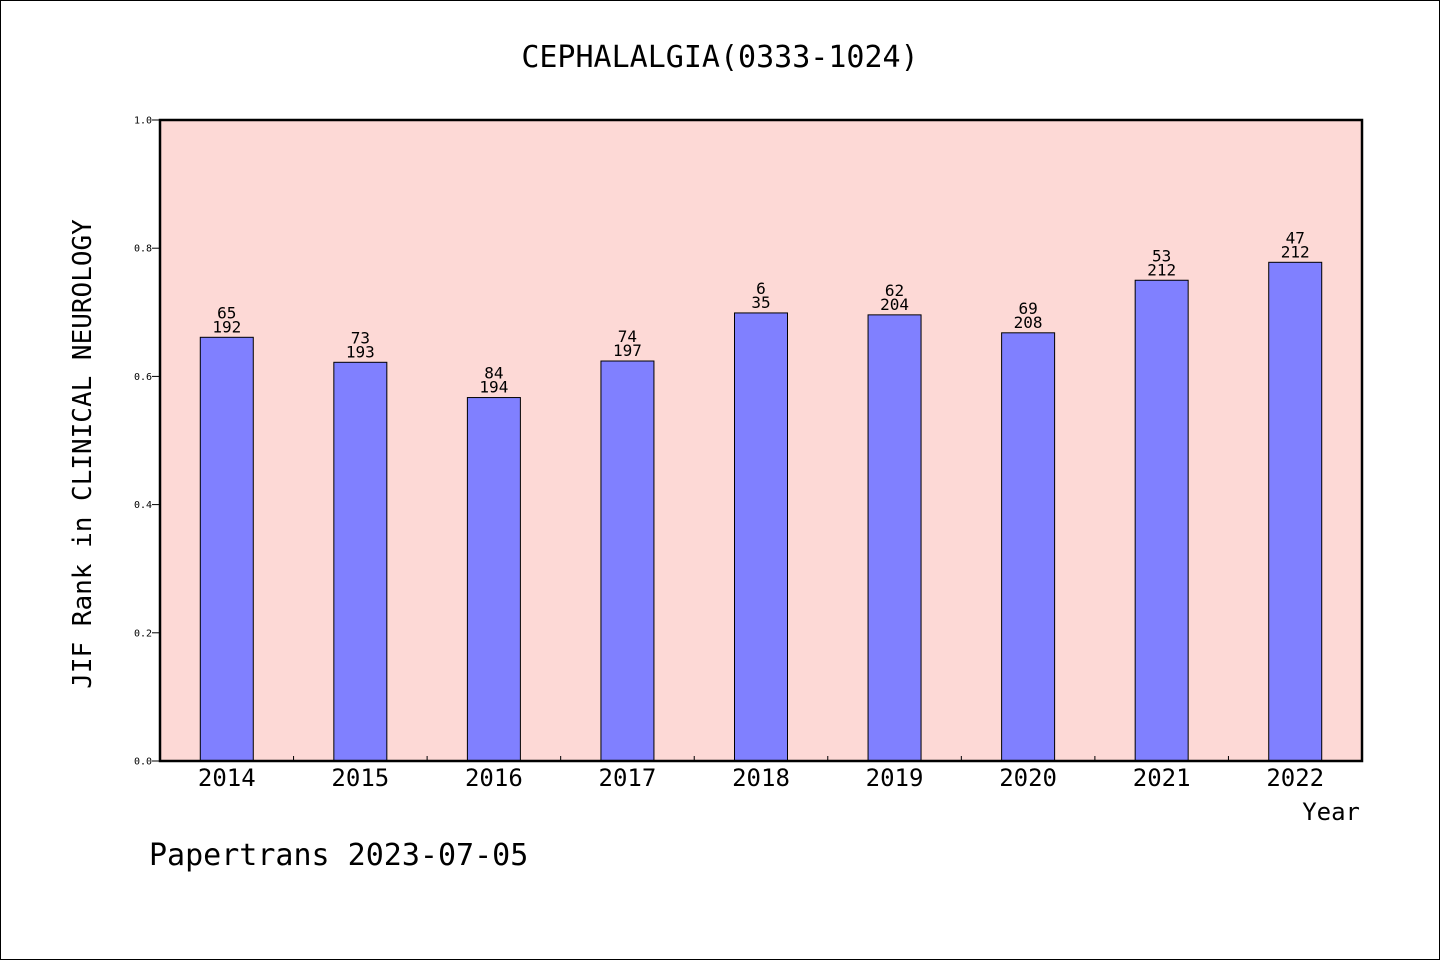 This screenshot has width=1440, height=964. What do you see at coordinates (894, 304) in the screenshot?
I see `bar-total-label: 204` at bounding box center [894, 304].